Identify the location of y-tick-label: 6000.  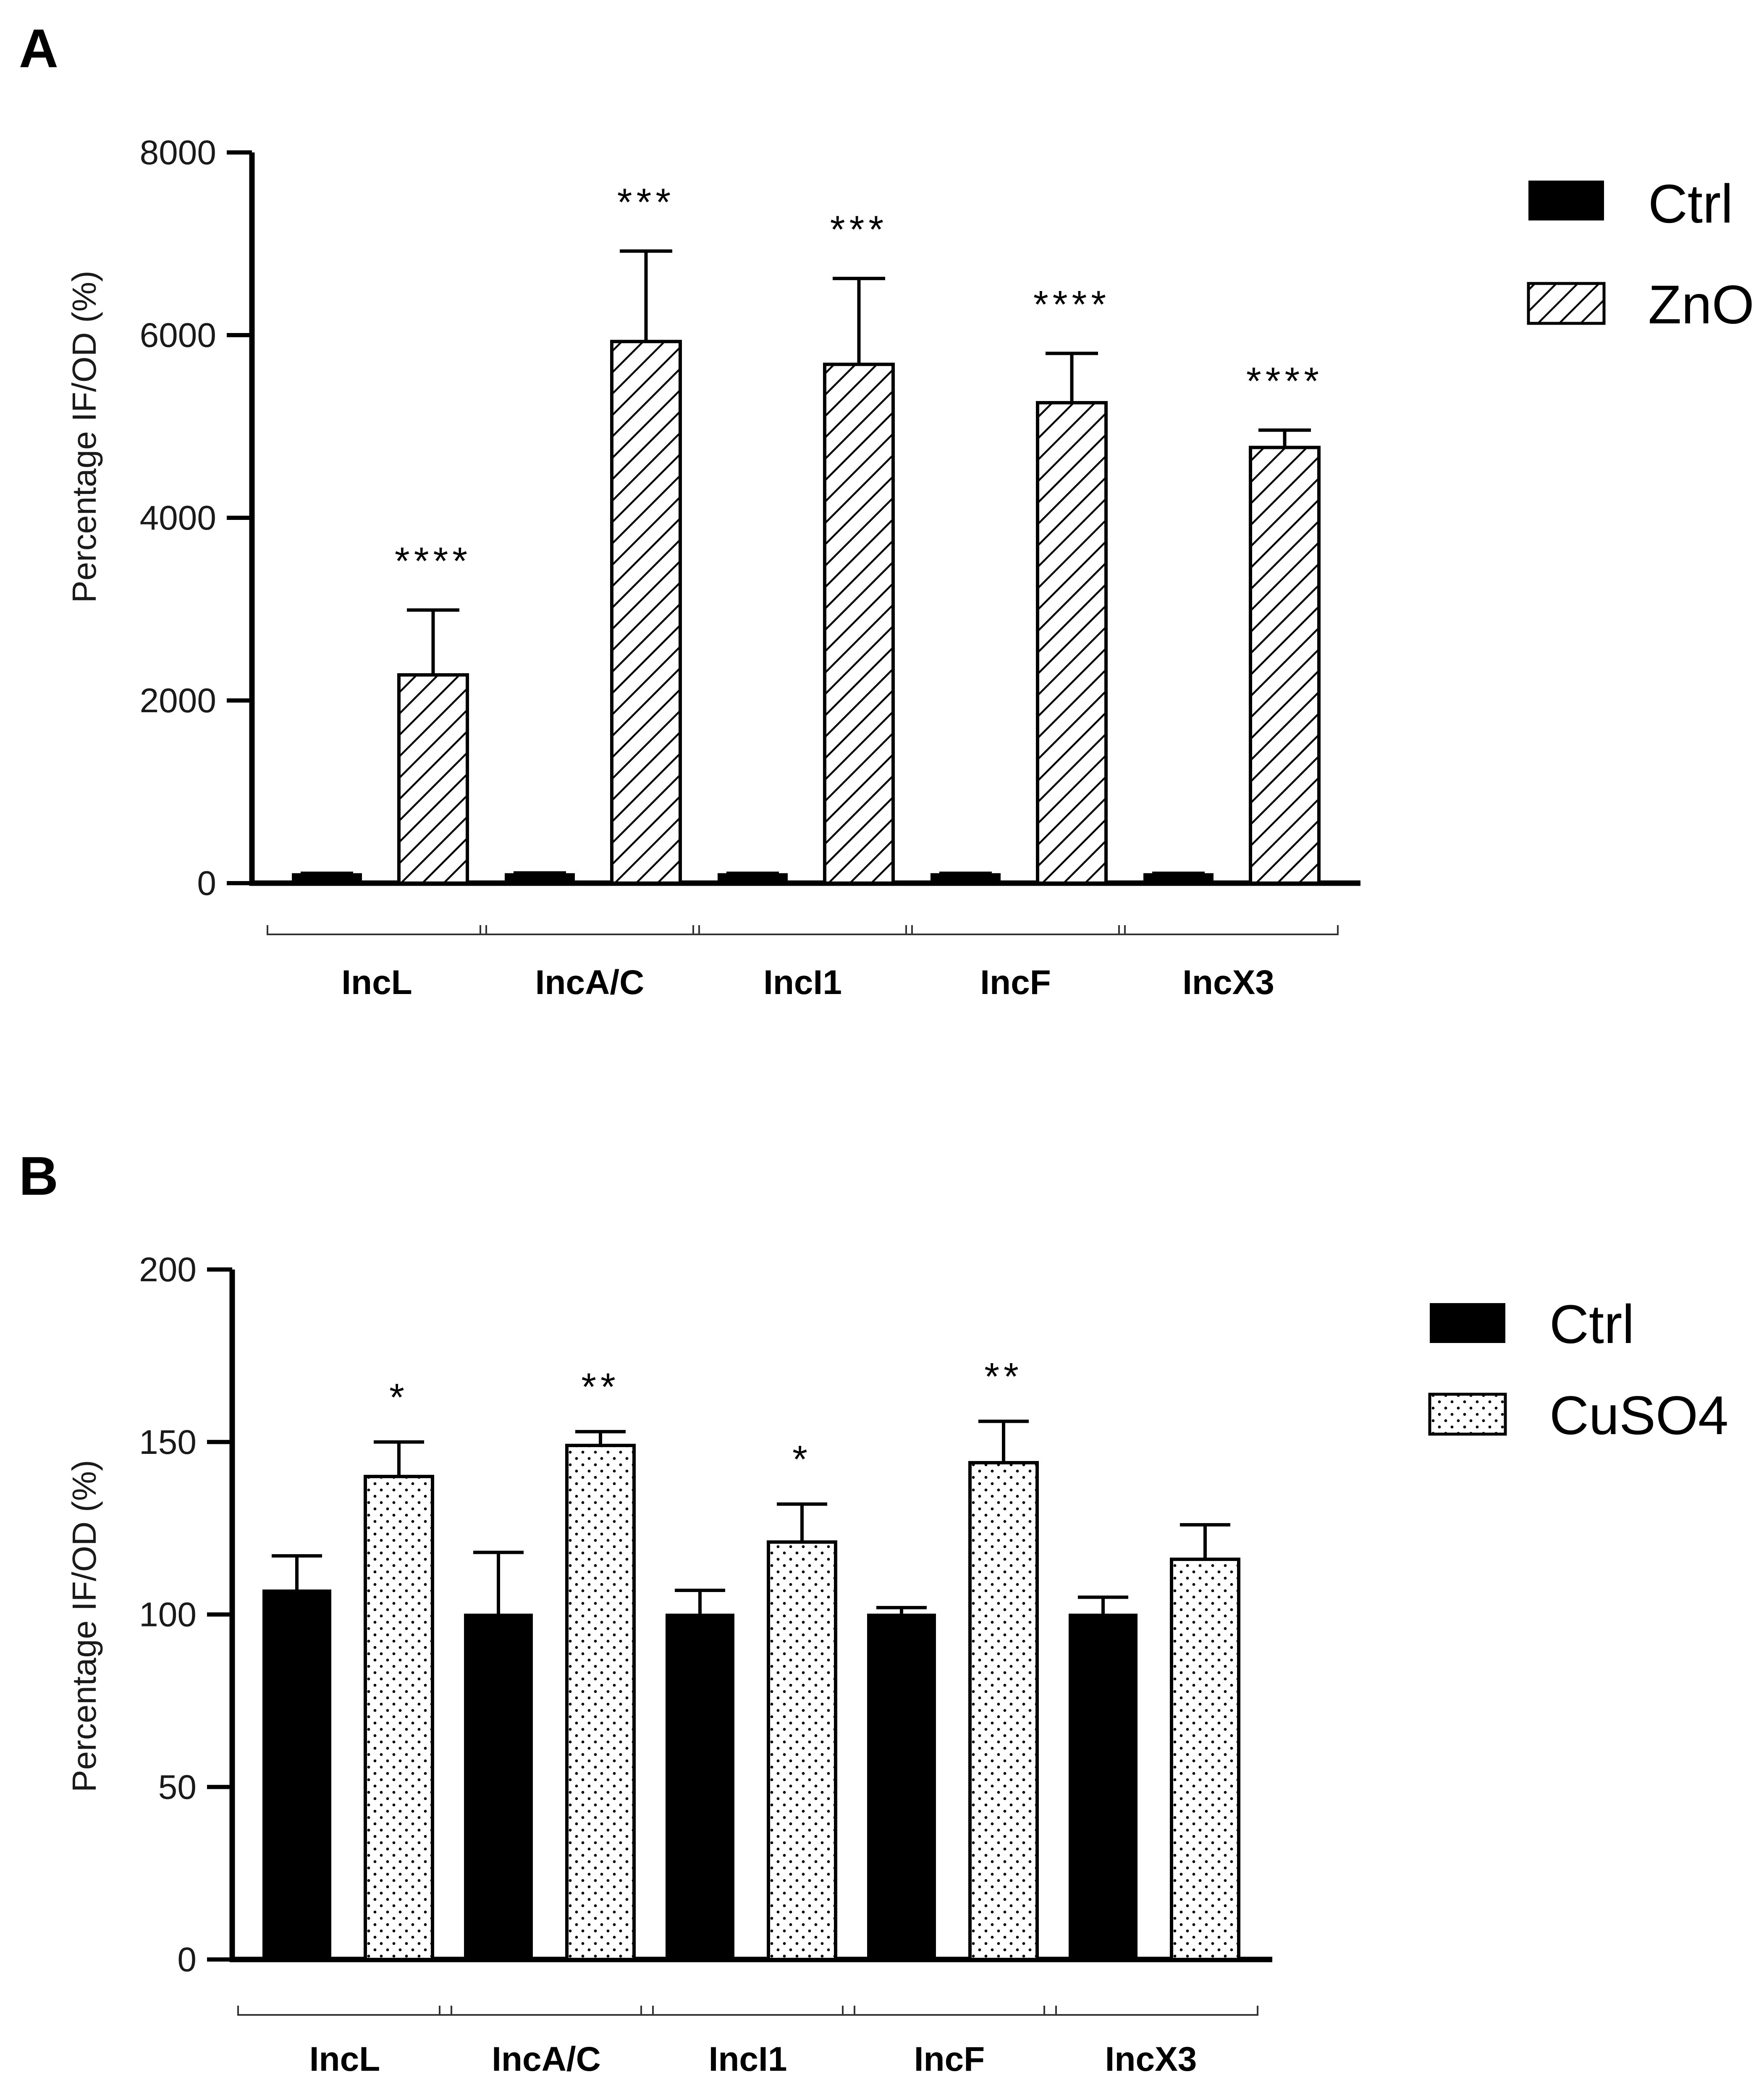
(178, 335).